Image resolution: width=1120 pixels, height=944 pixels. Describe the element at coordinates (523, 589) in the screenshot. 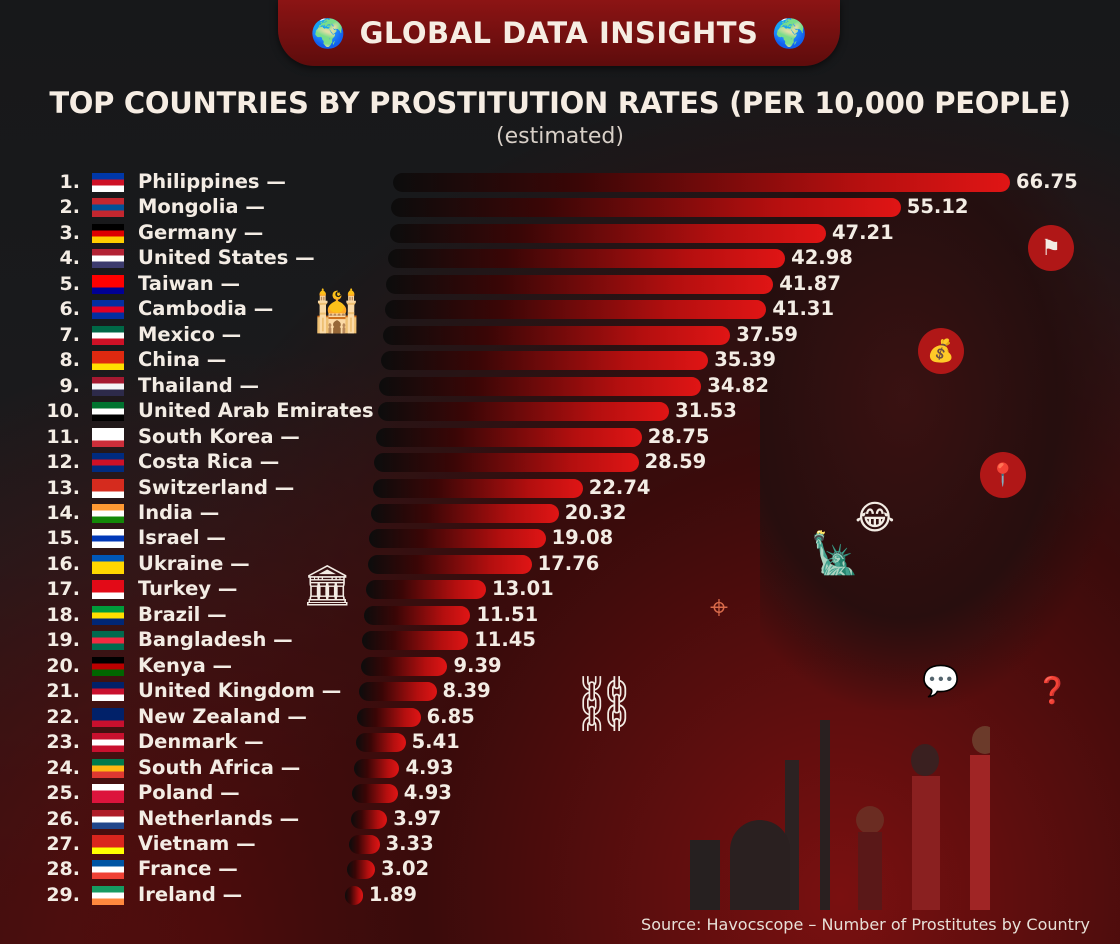

I see `value-label: 13.01` at that location.